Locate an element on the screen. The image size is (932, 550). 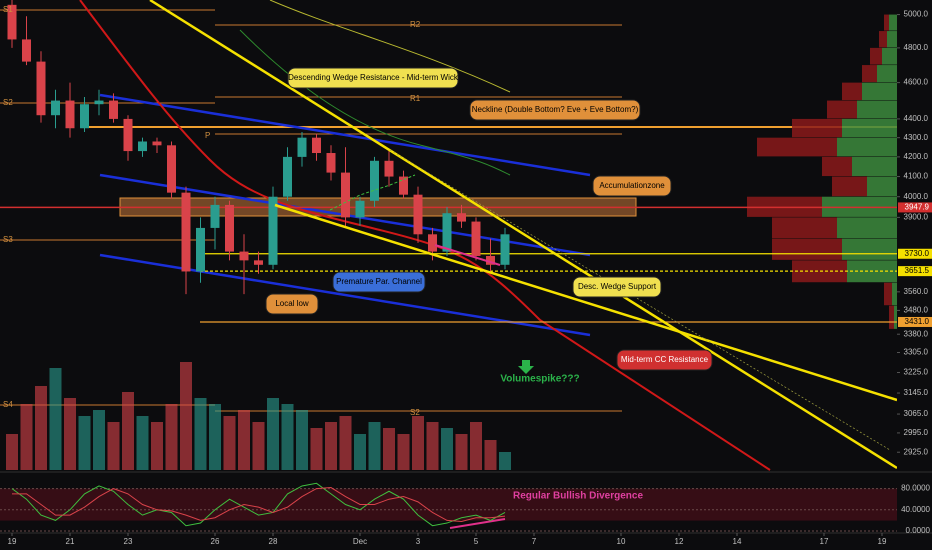
x-tick-label: Dec is located at coordinates (360, 541).